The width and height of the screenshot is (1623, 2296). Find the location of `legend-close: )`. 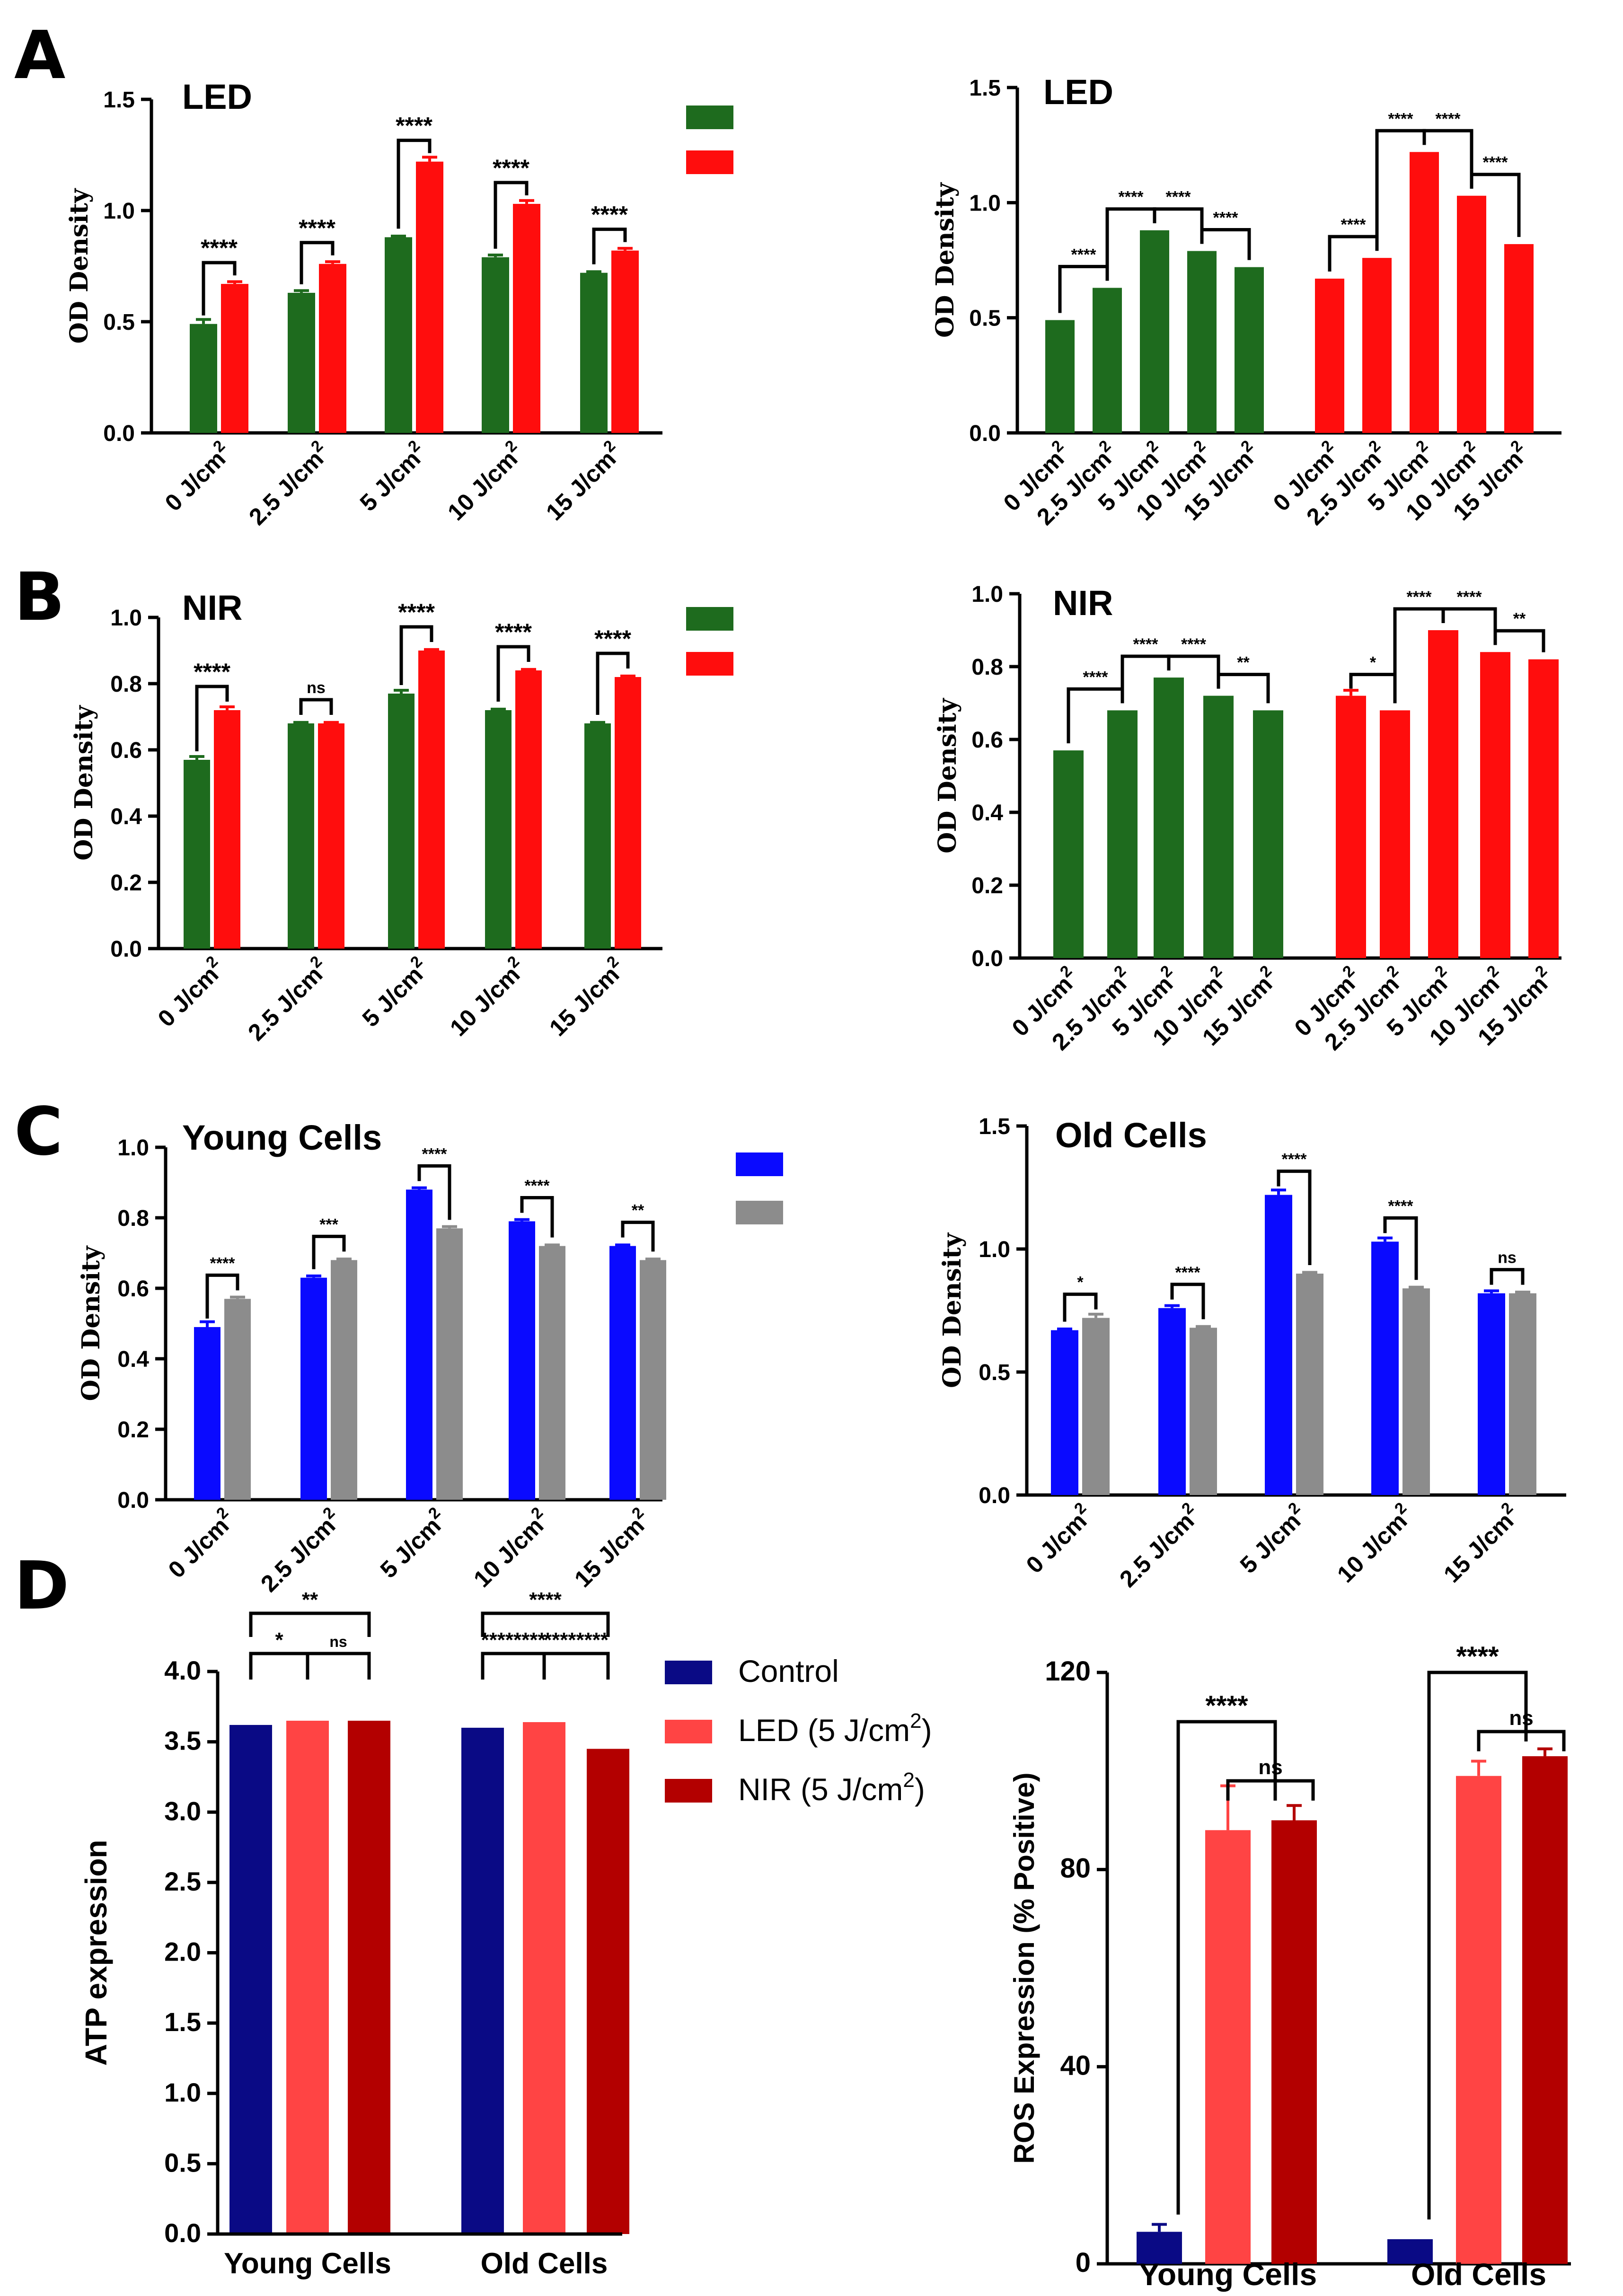

legend-close: ) is located at coordinates (920, 1789).